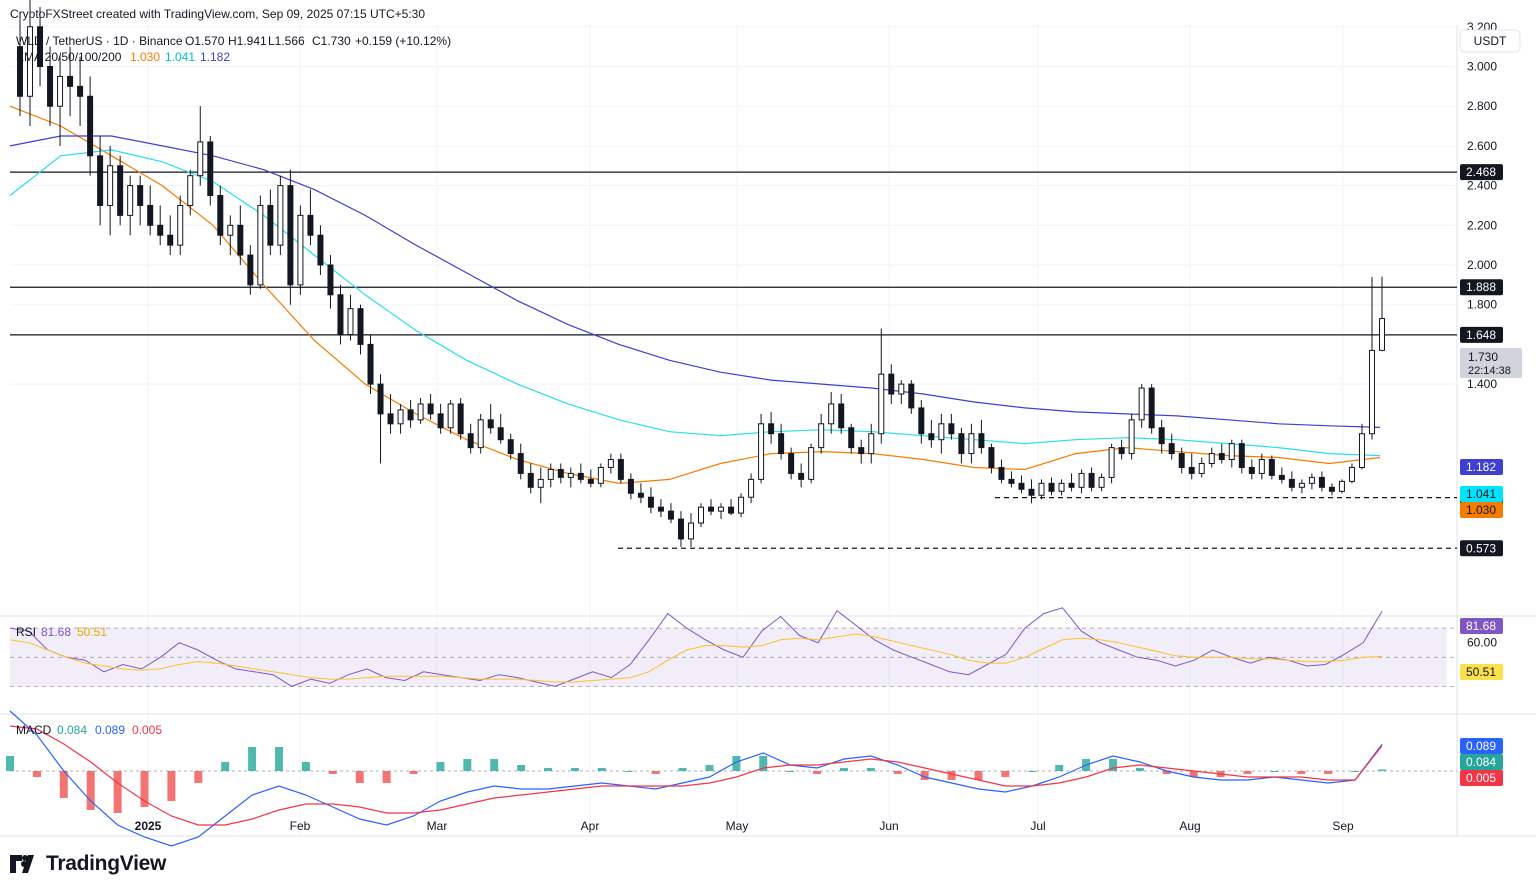  I want to click on legend-rsi-value: 81.68, so click(56, 632).